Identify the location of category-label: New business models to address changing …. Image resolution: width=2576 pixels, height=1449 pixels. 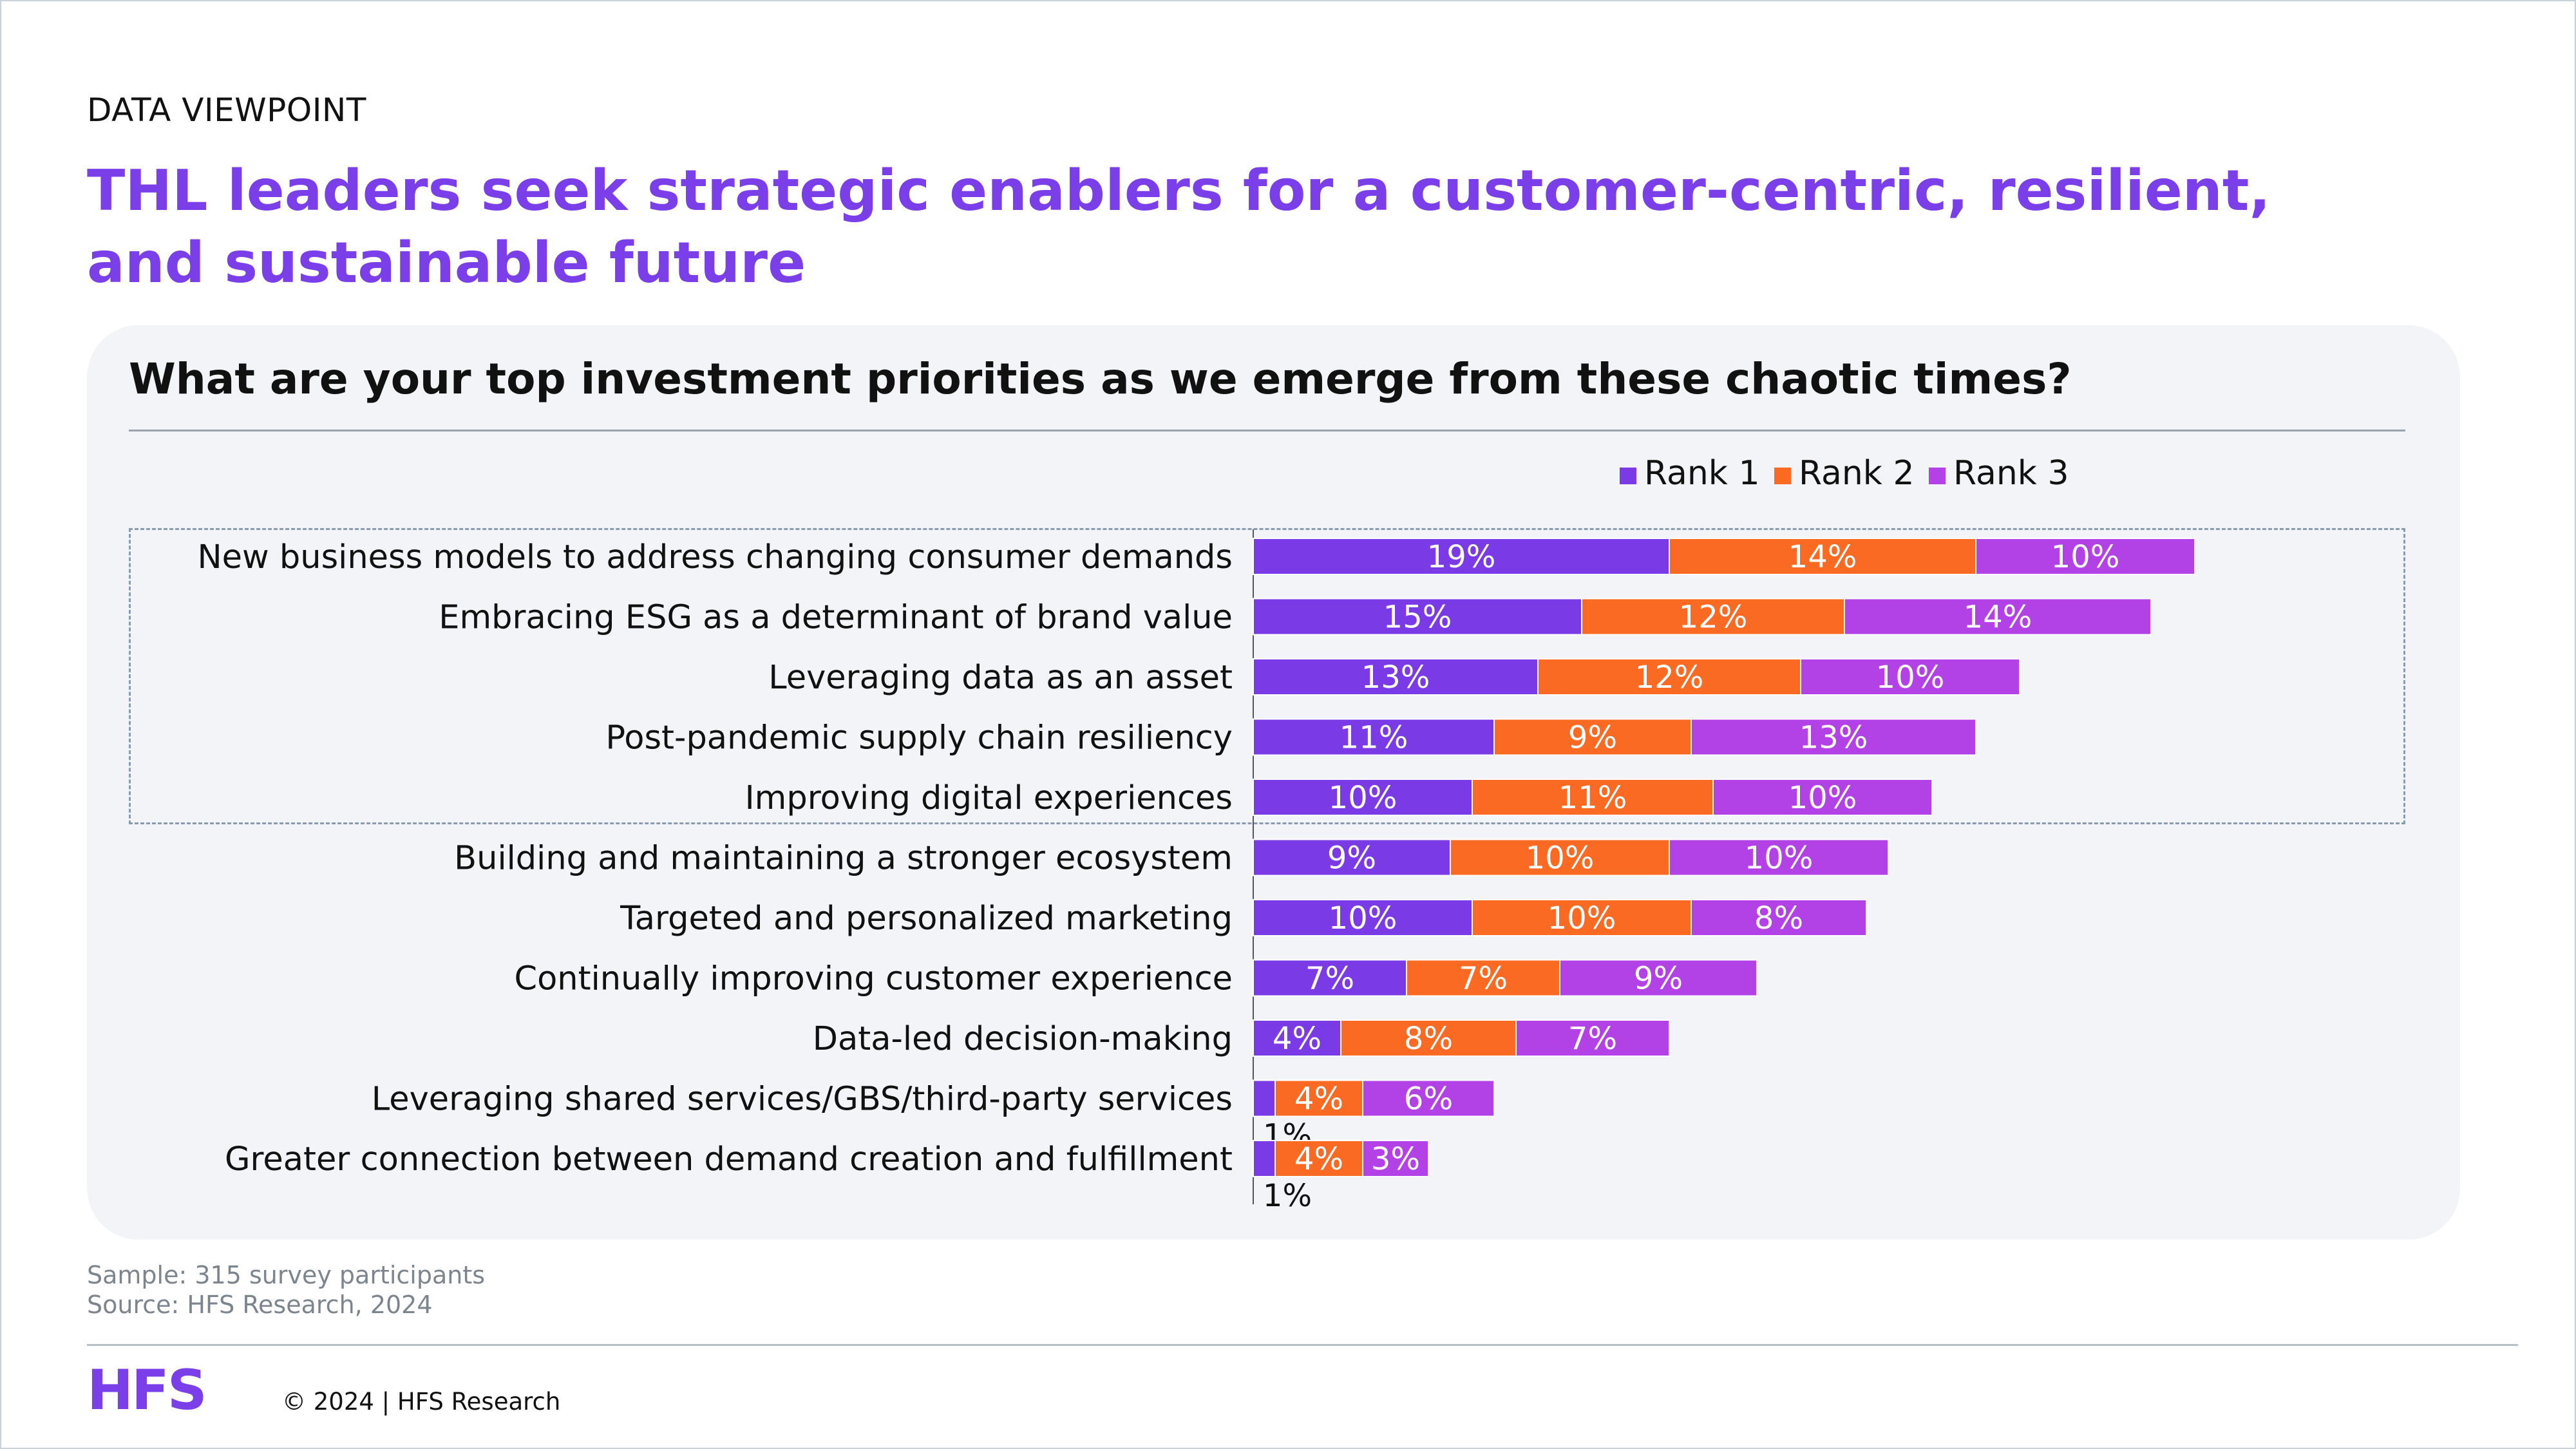
(715, 557).